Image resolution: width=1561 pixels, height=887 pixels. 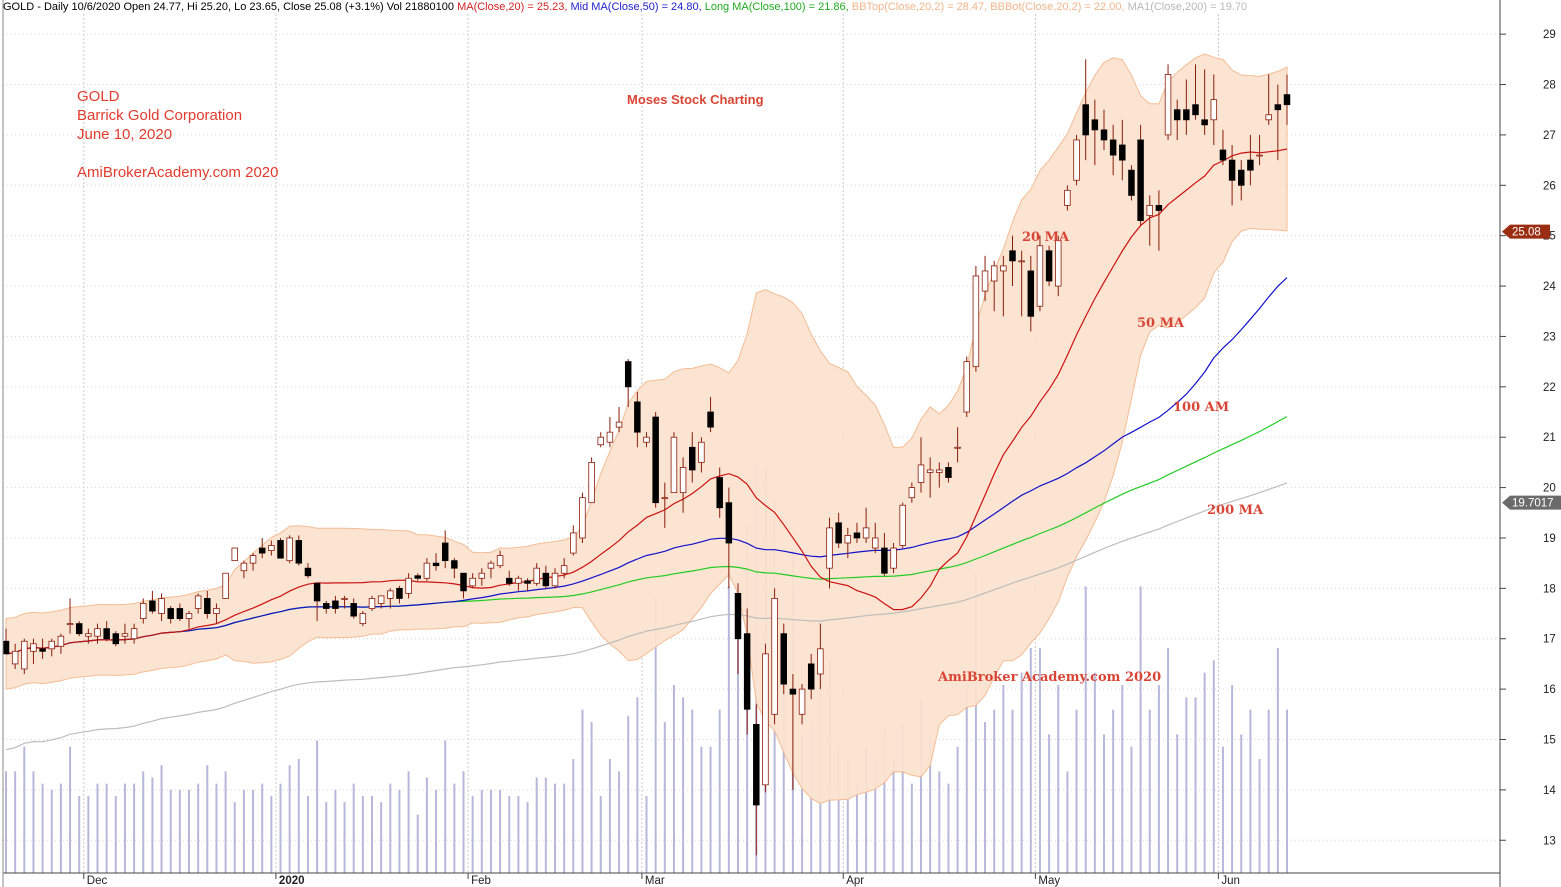 What do you see at coordinates (1549, 489) in the screenshot?
I see `y-tick-label: 20` at bounding box center [1549, 489].